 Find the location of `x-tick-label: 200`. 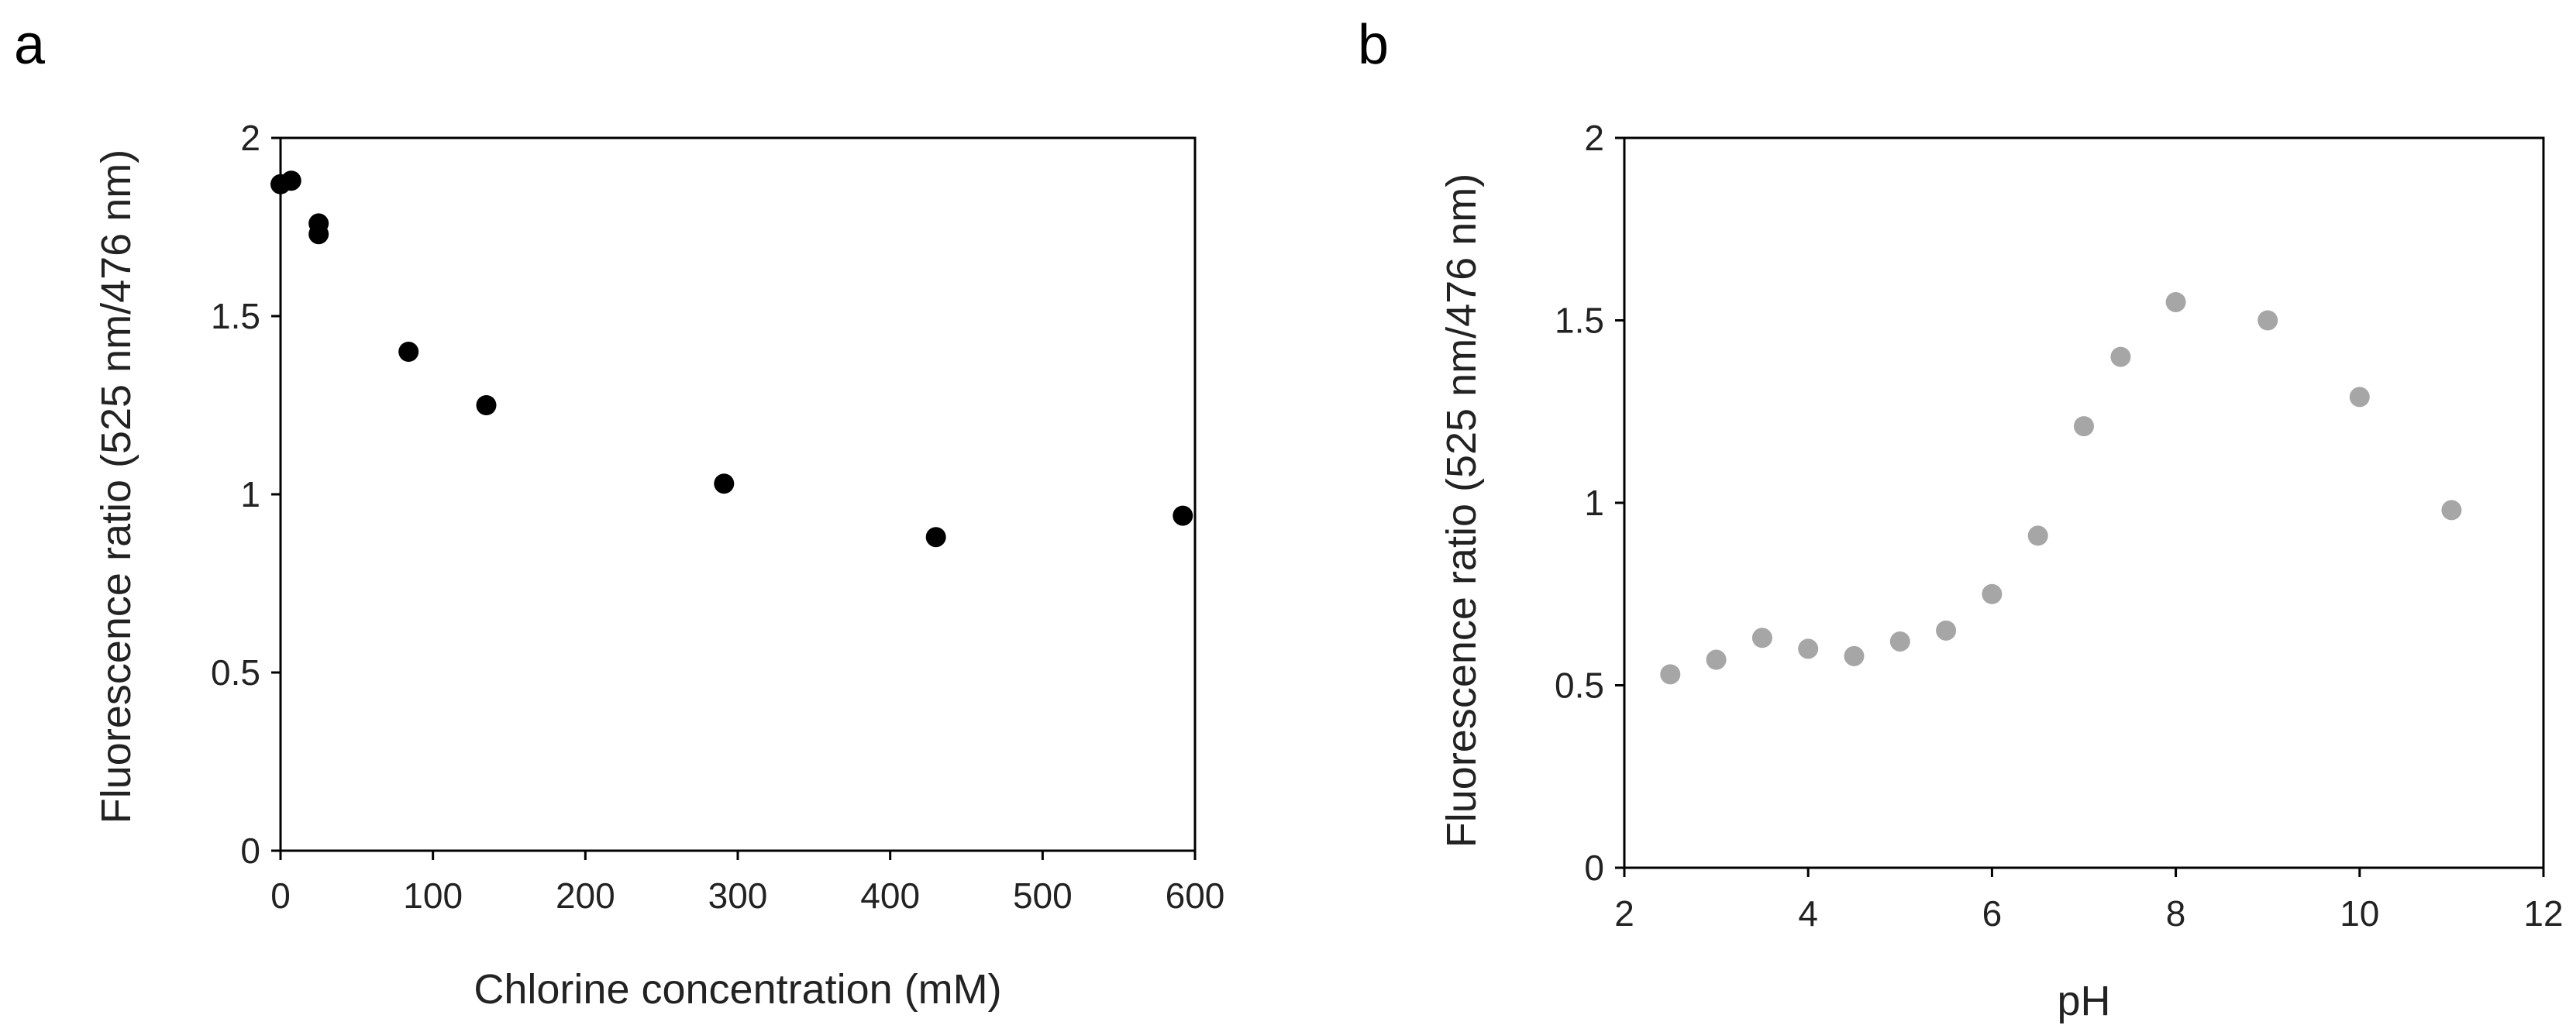

x-tick-label: 200 is located at coordinates (585, 895).